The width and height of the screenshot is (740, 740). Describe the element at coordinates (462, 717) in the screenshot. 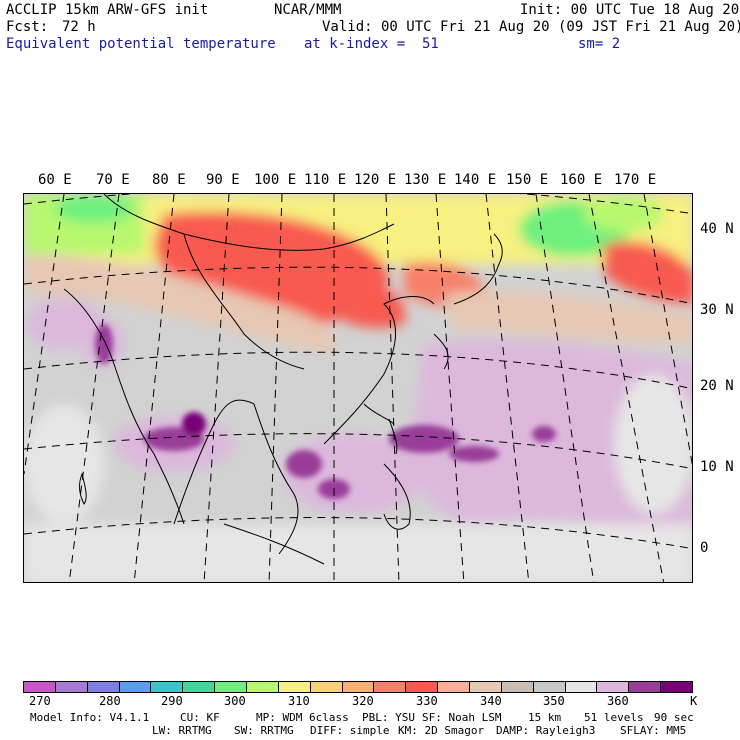

I see `model-info: SF: Noah LSM` at that location.